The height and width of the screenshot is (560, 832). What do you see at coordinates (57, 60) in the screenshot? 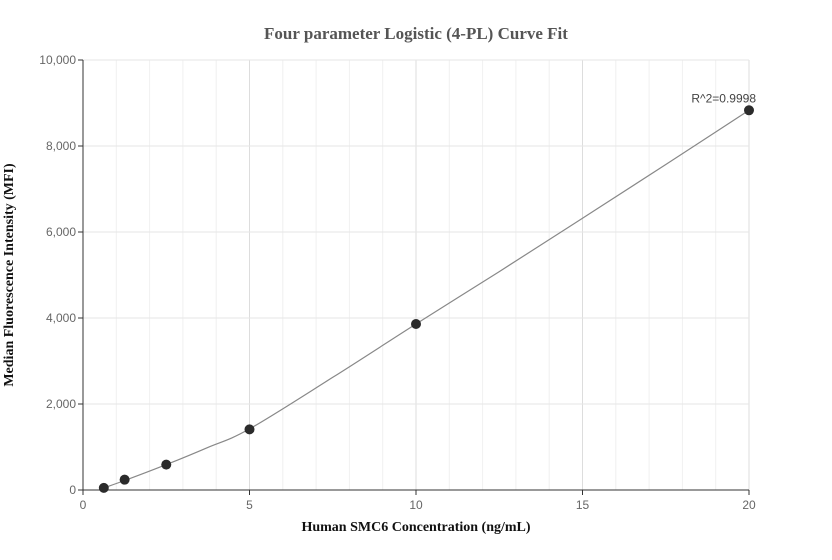
I see `y-tick-label: 10,000` at bounding box center [57, 60].